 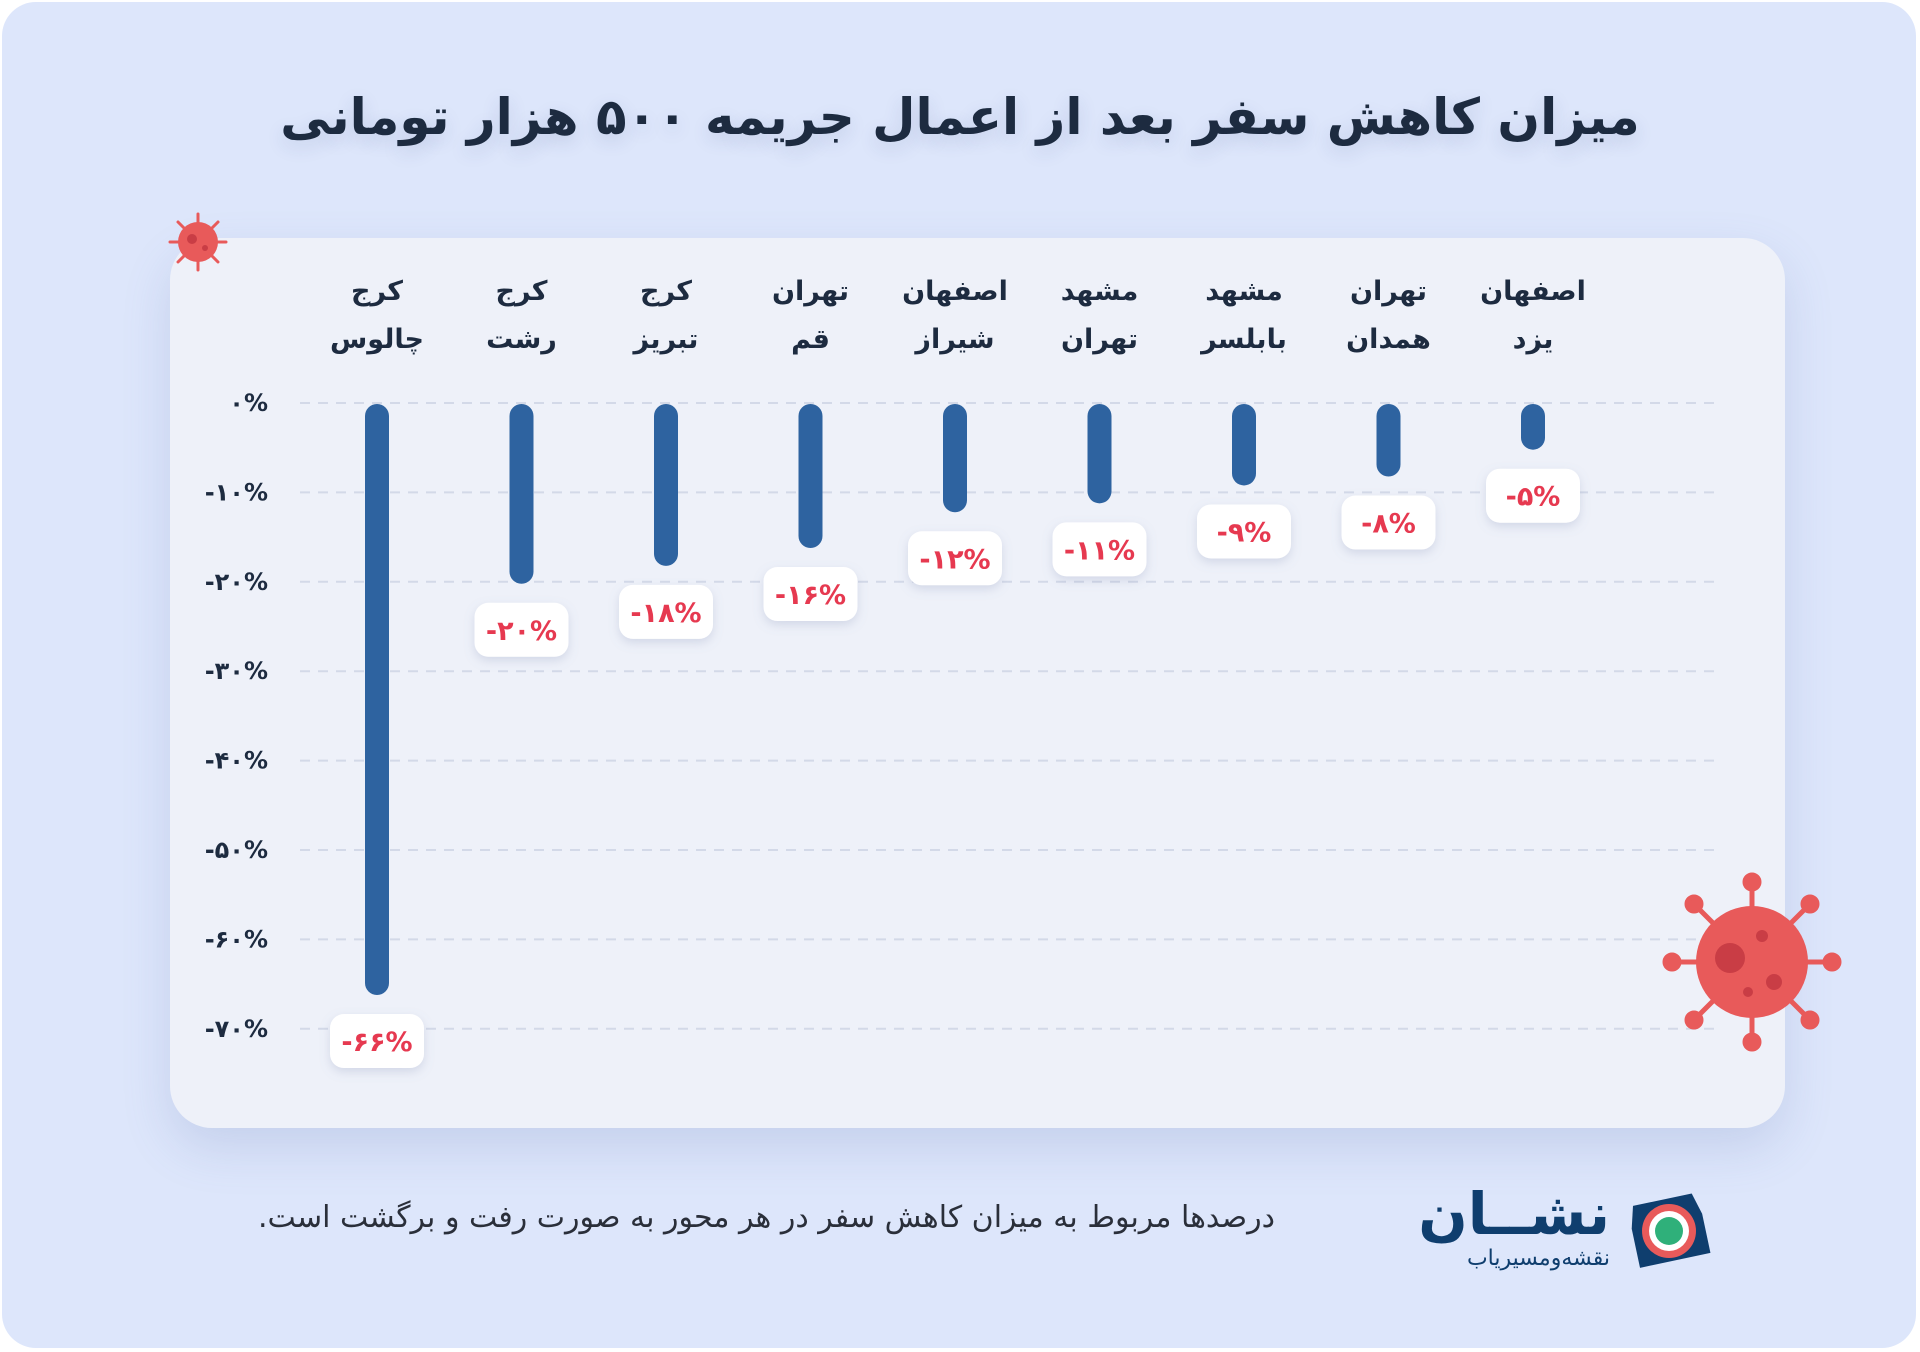 I want to click on category-label: چالوس, so click(x=377, y=339).